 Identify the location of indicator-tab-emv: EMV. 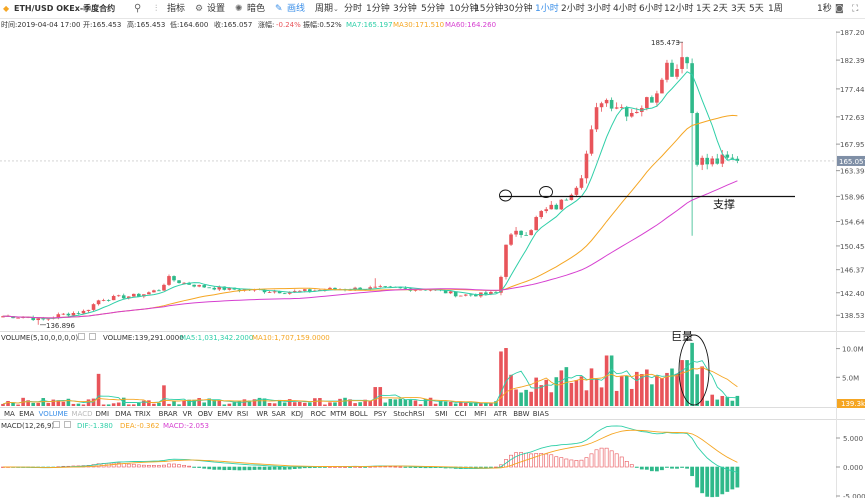
(225, 414).